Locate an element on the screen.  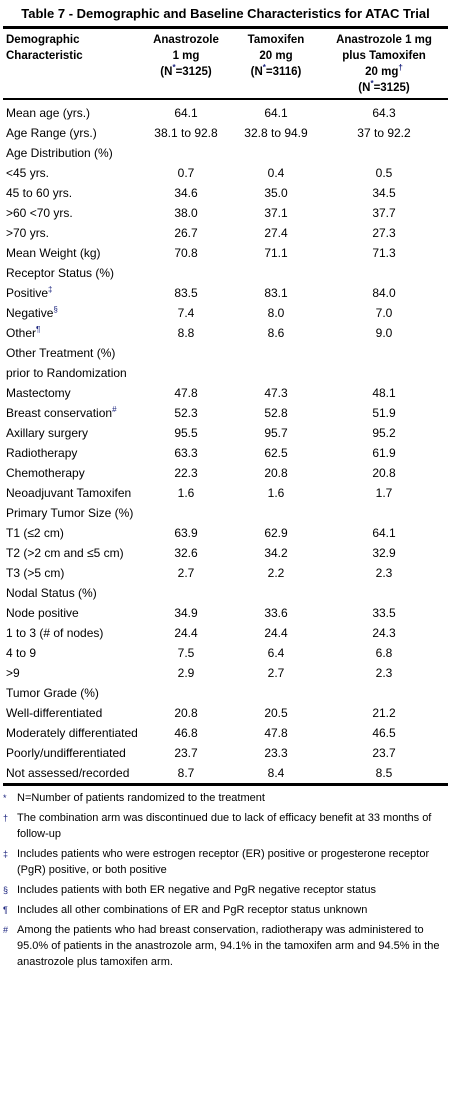
header-text: 1 mg is located at coordinates (186, 56).